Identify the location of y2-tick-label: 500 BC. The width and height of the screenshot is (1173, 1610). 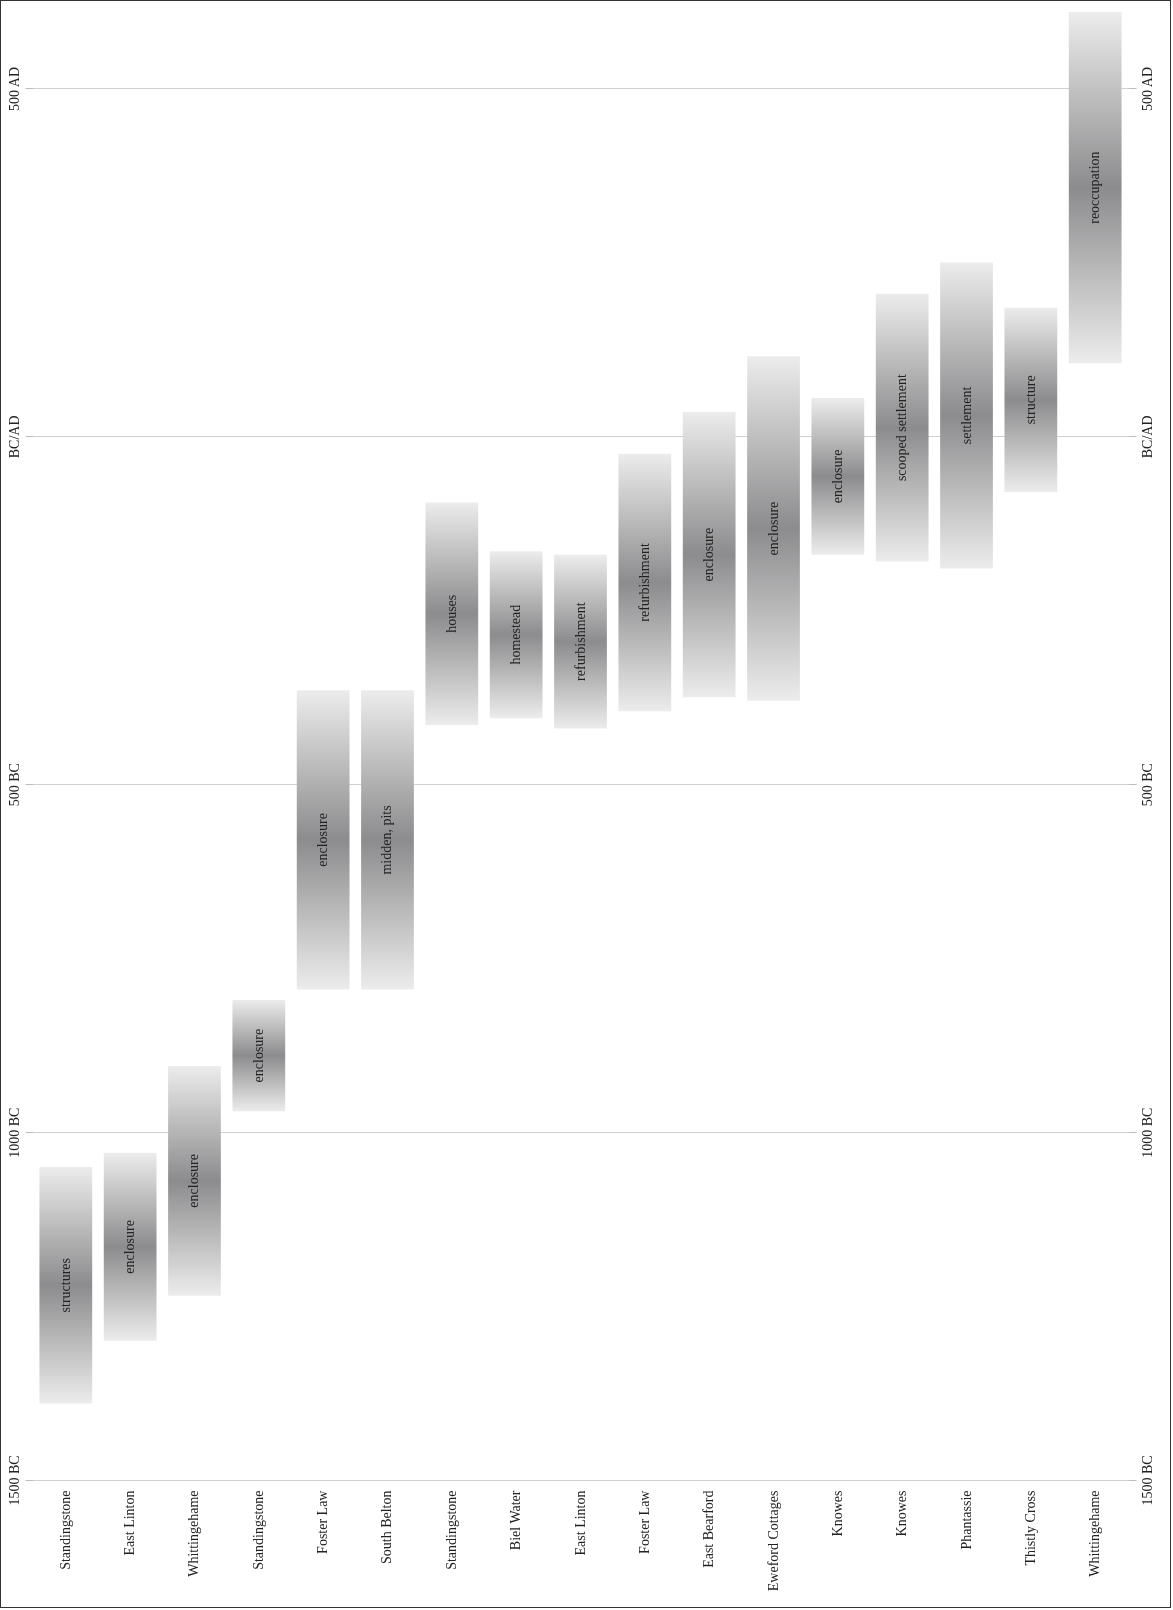
(1147, 785).